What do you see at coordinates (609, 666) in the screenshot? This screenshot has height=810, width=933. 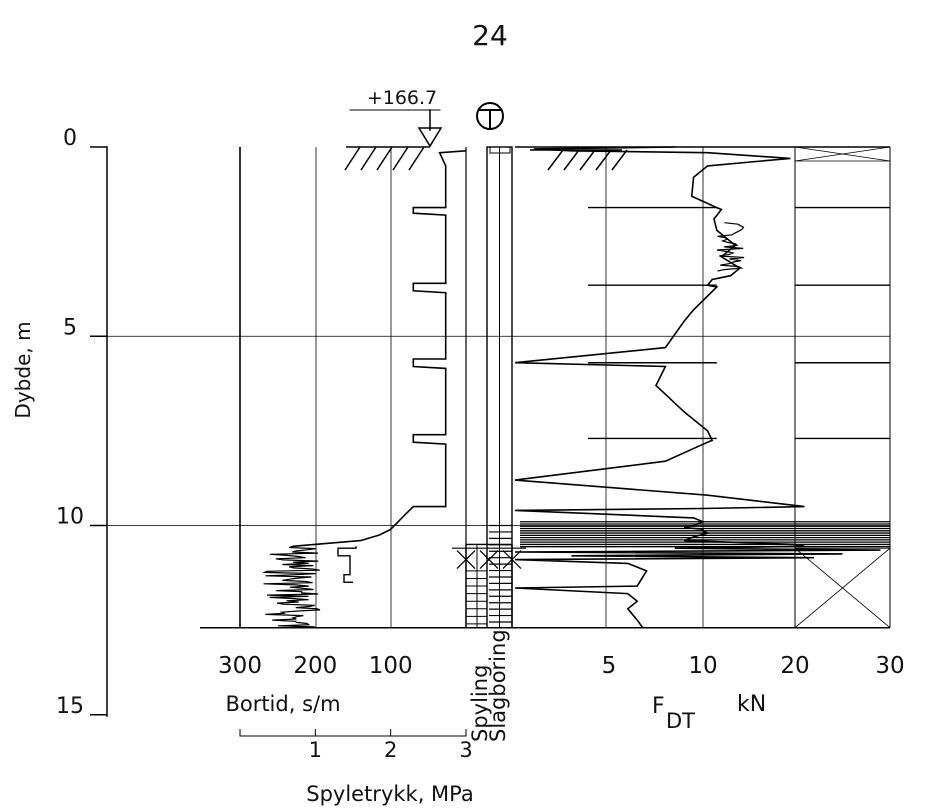 I see `fdt-tick-label: 5` at bounding box center [609, 666].